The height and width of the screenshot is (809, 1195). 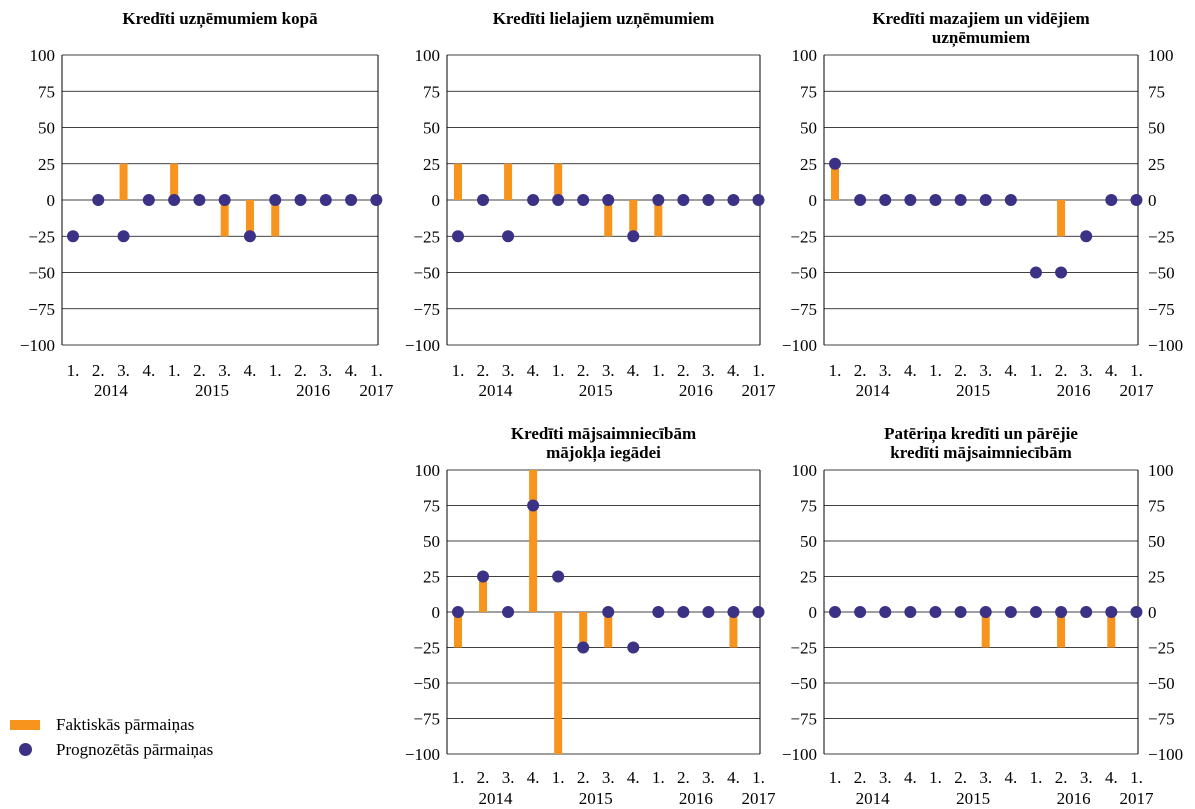 I want to click on chart-5-ytick-label-right: 0, so click(x=1152, y=612).